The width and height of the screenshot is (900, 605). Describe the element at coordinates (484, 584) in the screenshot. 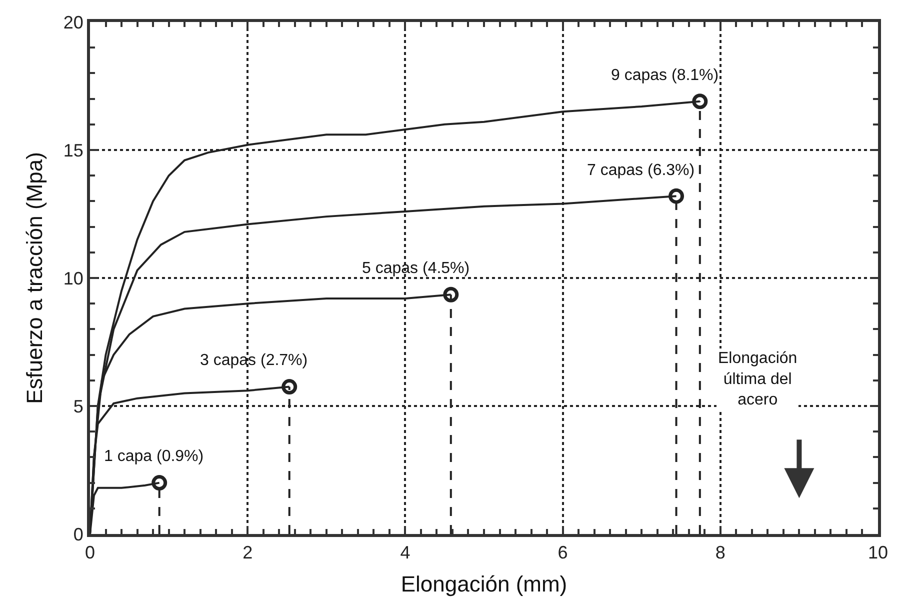

I see `x-axis-title: Elongación (mm)` at that location.